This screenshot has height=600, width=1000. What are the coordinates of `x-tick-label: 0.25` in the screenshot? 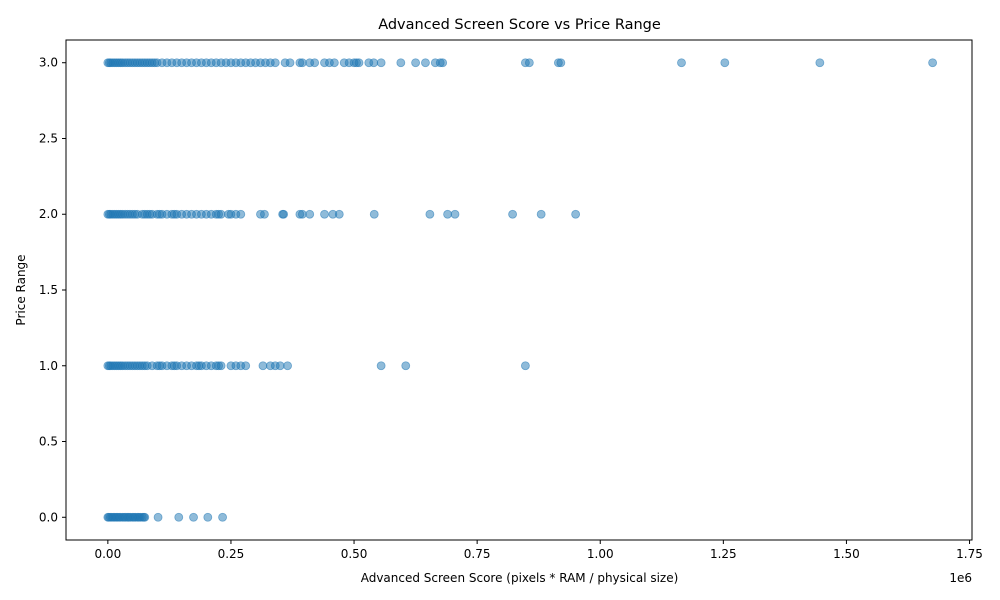 It's located at (231, 554).